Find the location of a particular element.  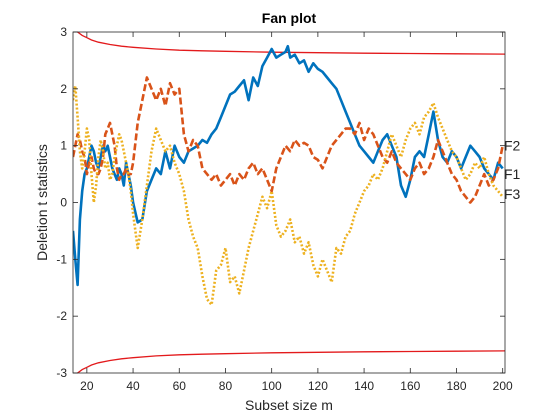

y-tick-label: 0 is located at coordinates (63, 203).